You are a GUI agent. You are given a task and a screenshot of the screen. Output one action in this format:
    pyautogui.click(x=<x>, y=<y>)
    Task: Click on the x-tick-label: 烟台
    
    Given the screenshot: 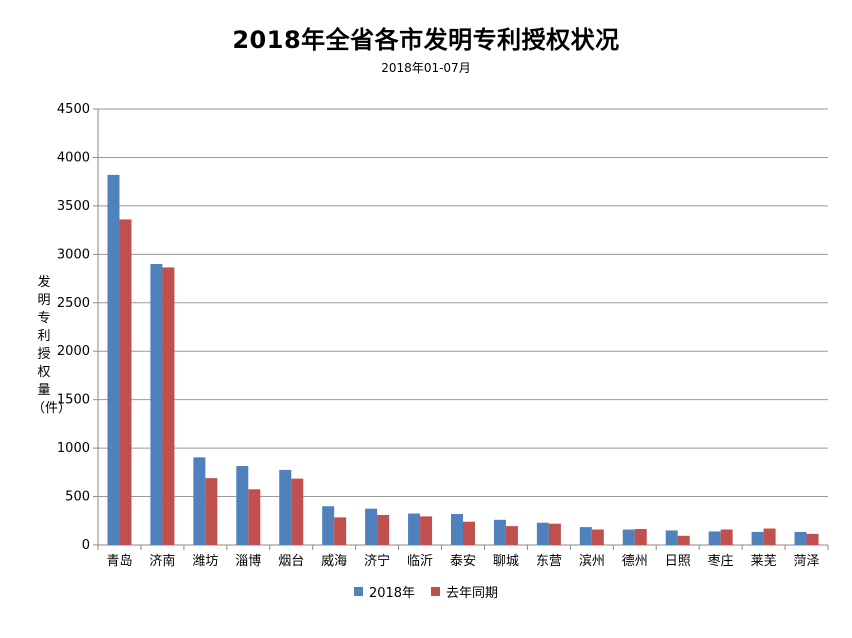 What is the action you would take?
    pyautogui.click(x=291, y=561)
    